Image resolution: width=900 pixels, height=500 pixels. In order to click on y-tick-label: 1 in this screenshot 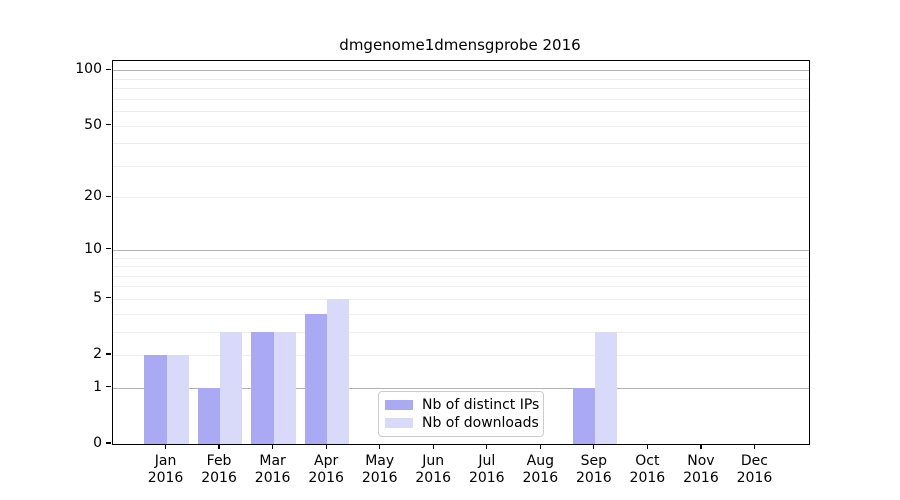, I will do `click(97, 386)`.